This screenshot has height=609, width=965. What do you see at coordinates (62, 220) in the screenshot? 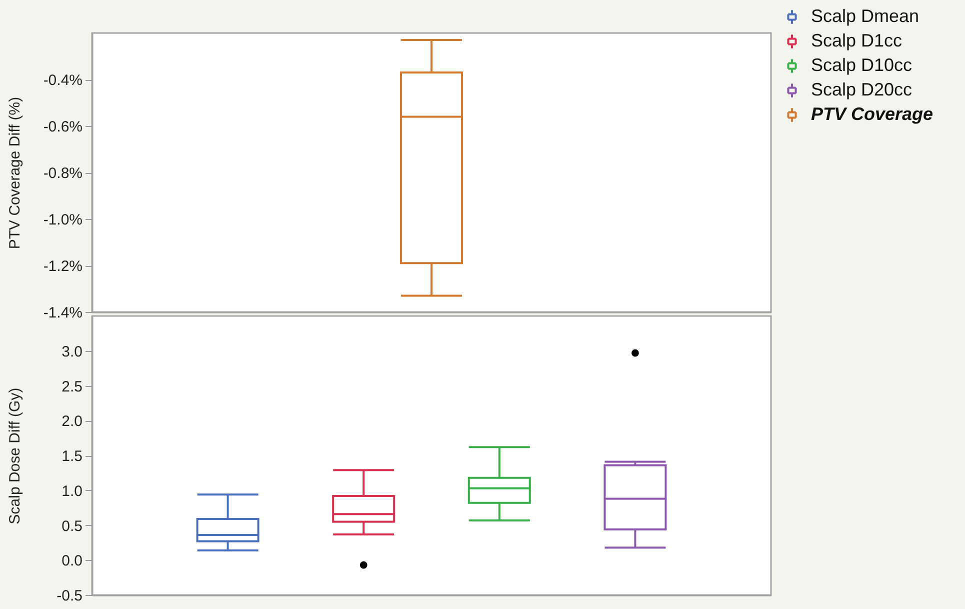
I see `y-tick-label: -1.0%` at bounding box center [62, 220].